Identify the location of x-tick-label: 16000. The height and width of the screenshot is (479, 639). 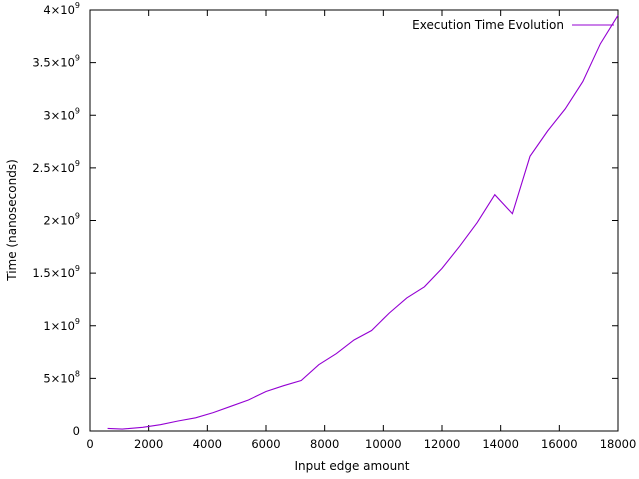
(559, 444).